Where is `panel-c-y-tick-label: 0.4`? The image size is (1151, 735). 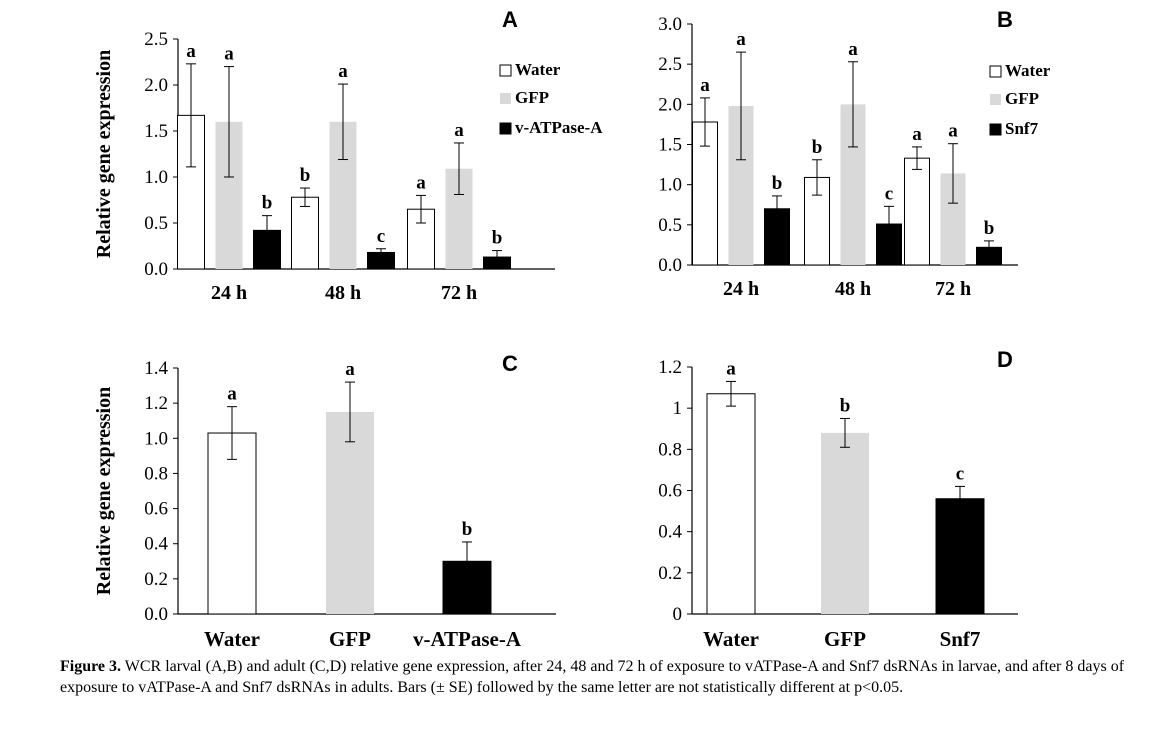 panel-c-y-tick-label: 0.4 is located at coordinates (156, 544).